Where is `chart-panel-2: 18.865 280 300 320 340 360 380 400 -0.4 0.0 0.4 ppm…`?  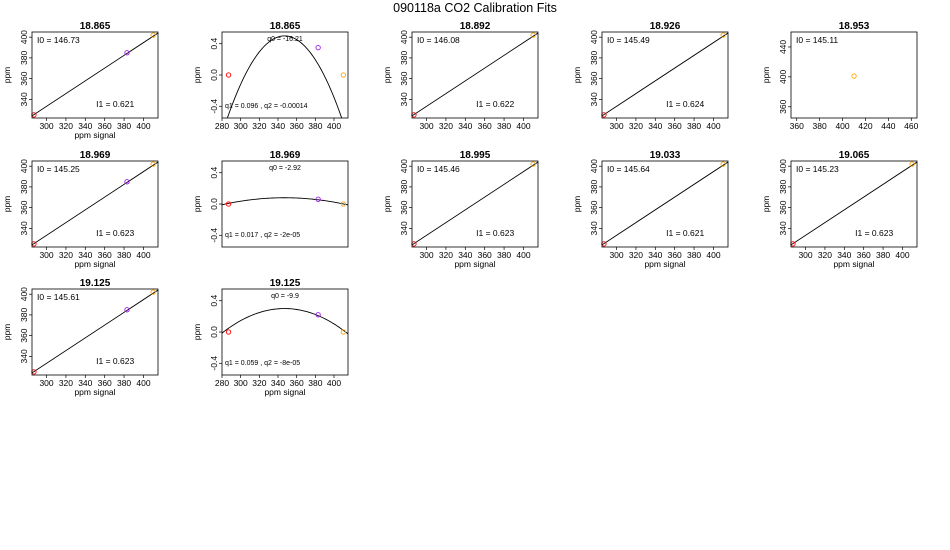
chart-panel-2: 18.865 280 300 320 340 360 380 400 -0.4 0.0 0.4 ppm… is located at coordinates (270, 76).